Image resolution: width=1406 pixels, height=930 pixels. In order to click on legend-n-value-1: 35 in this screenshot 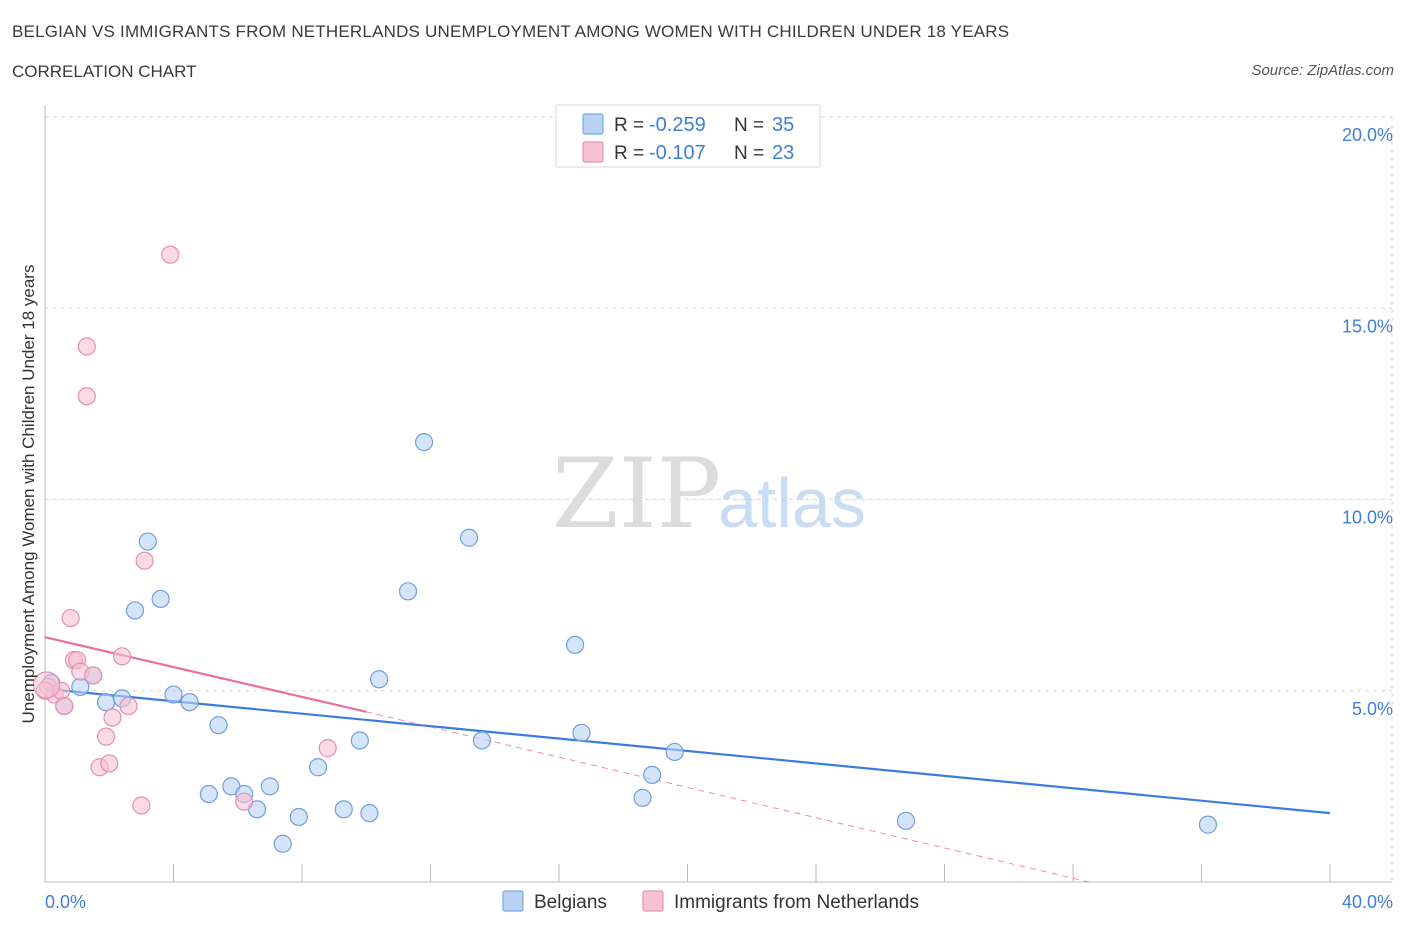, I will do `click(783, 125)`.